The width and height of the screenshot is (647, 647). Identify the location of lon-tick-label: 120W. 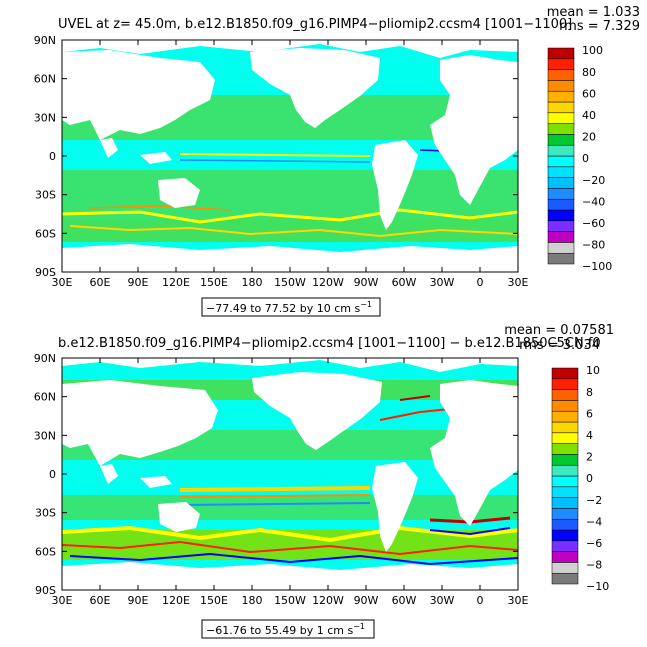
(328, 282).